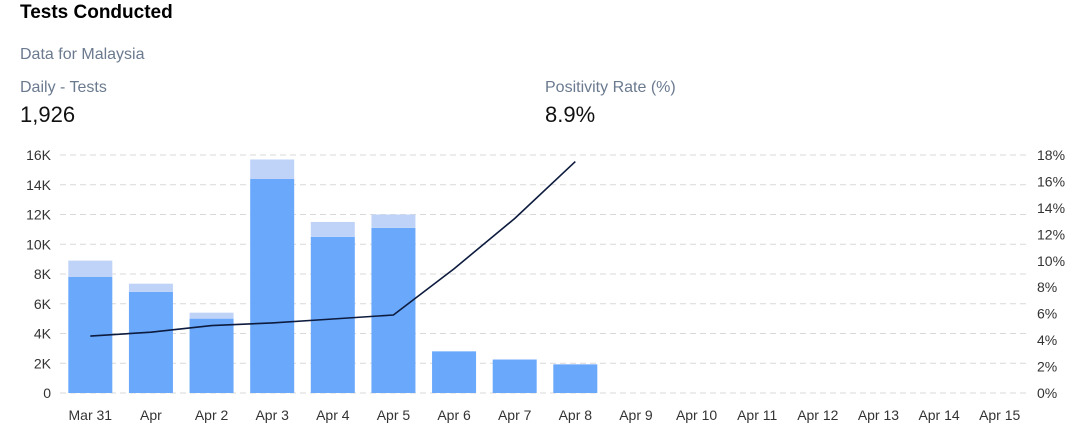 The image size is (1082, 434). I want to click on x-tick-label: Apr 6, so click(454, 415).